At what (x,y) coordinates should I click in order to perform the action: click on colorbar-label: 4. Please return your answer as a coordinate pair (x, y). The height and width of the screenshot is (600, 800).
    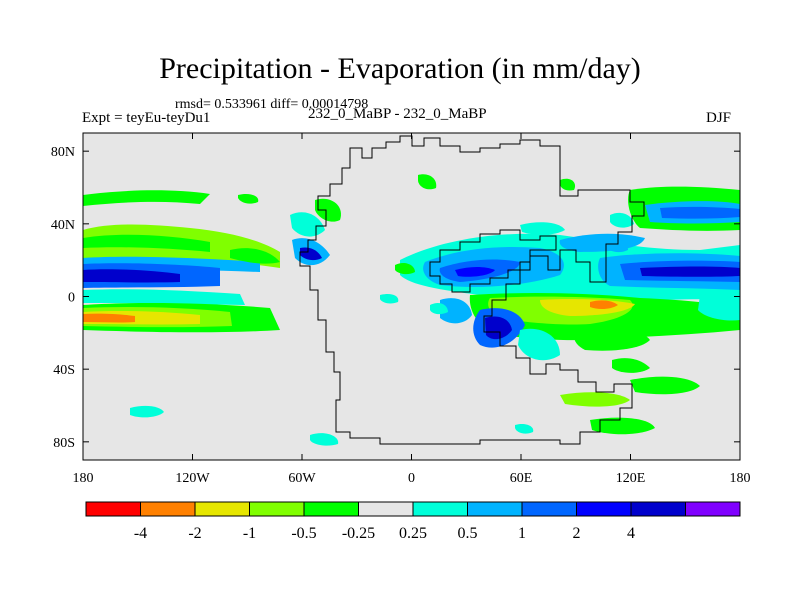
    Looking at the image, I should click on (631, 533).